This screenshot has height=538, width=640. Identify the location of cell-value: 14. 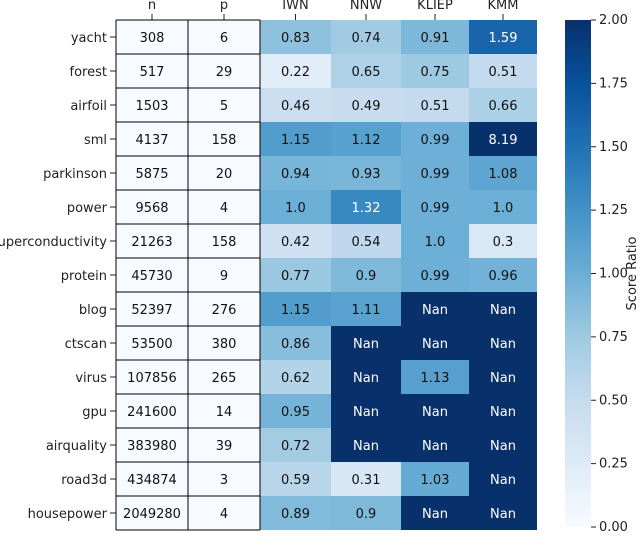
(224, 412).